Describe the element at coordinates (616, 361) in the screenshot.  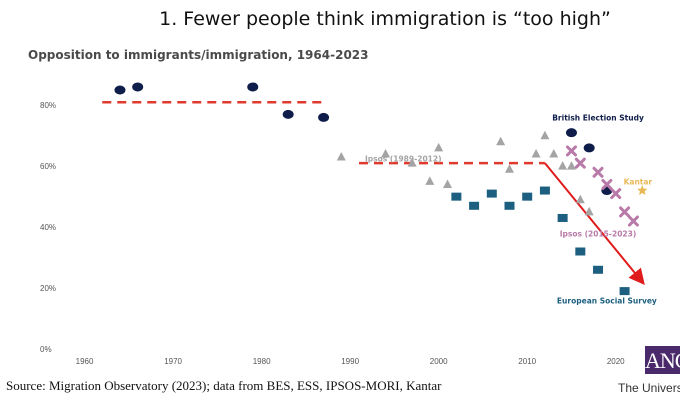
I see `x-tick-label: 2020` at that location.